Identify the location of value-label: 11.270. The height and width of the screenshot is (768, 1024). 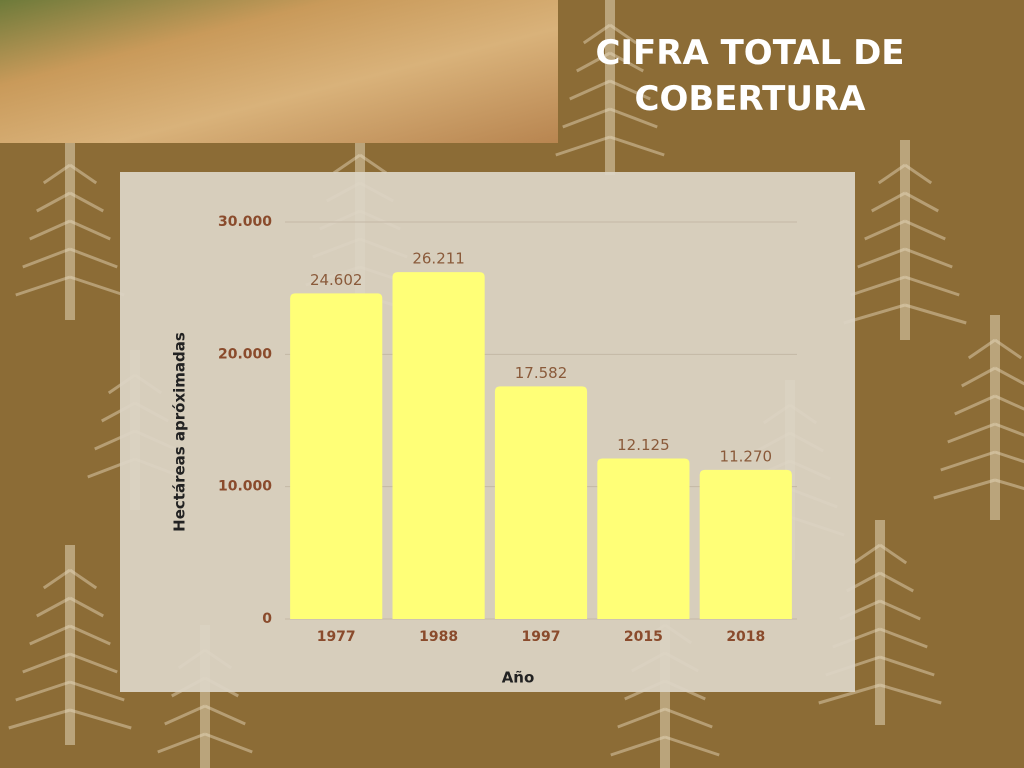
(746, 456).